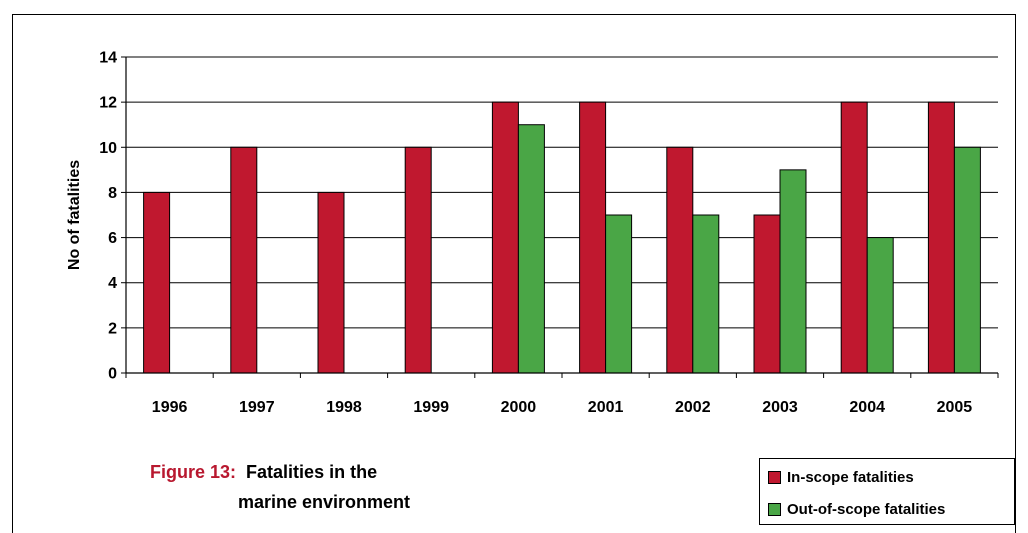 This screenshot has width=1028, height=533. I want to click on figure-number: Figure 13:, so click(193, 472).